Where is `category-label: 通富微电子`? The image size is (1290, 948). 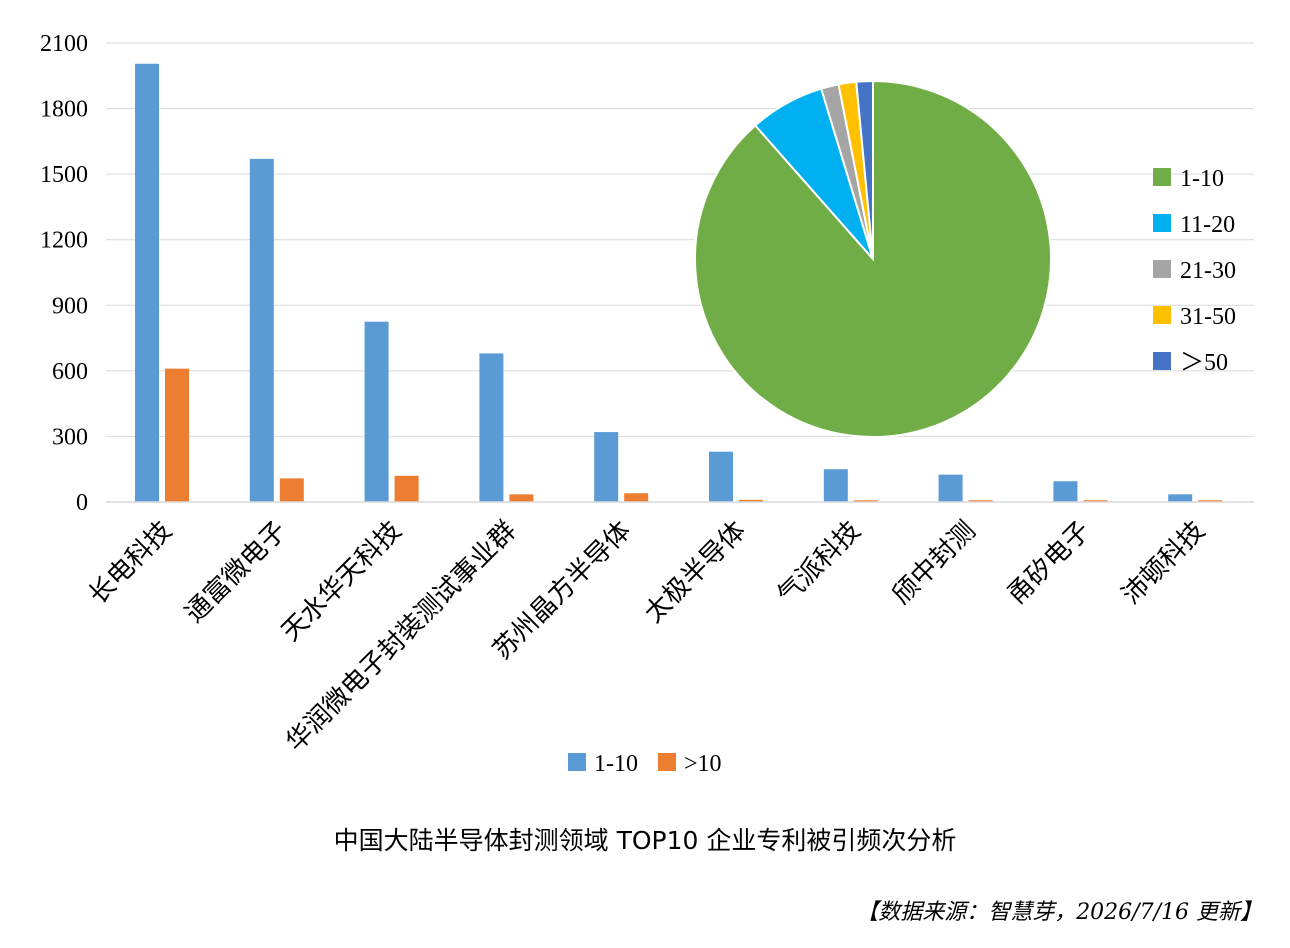 category-label: 通富微电子 is located at coordinates (236, 572).